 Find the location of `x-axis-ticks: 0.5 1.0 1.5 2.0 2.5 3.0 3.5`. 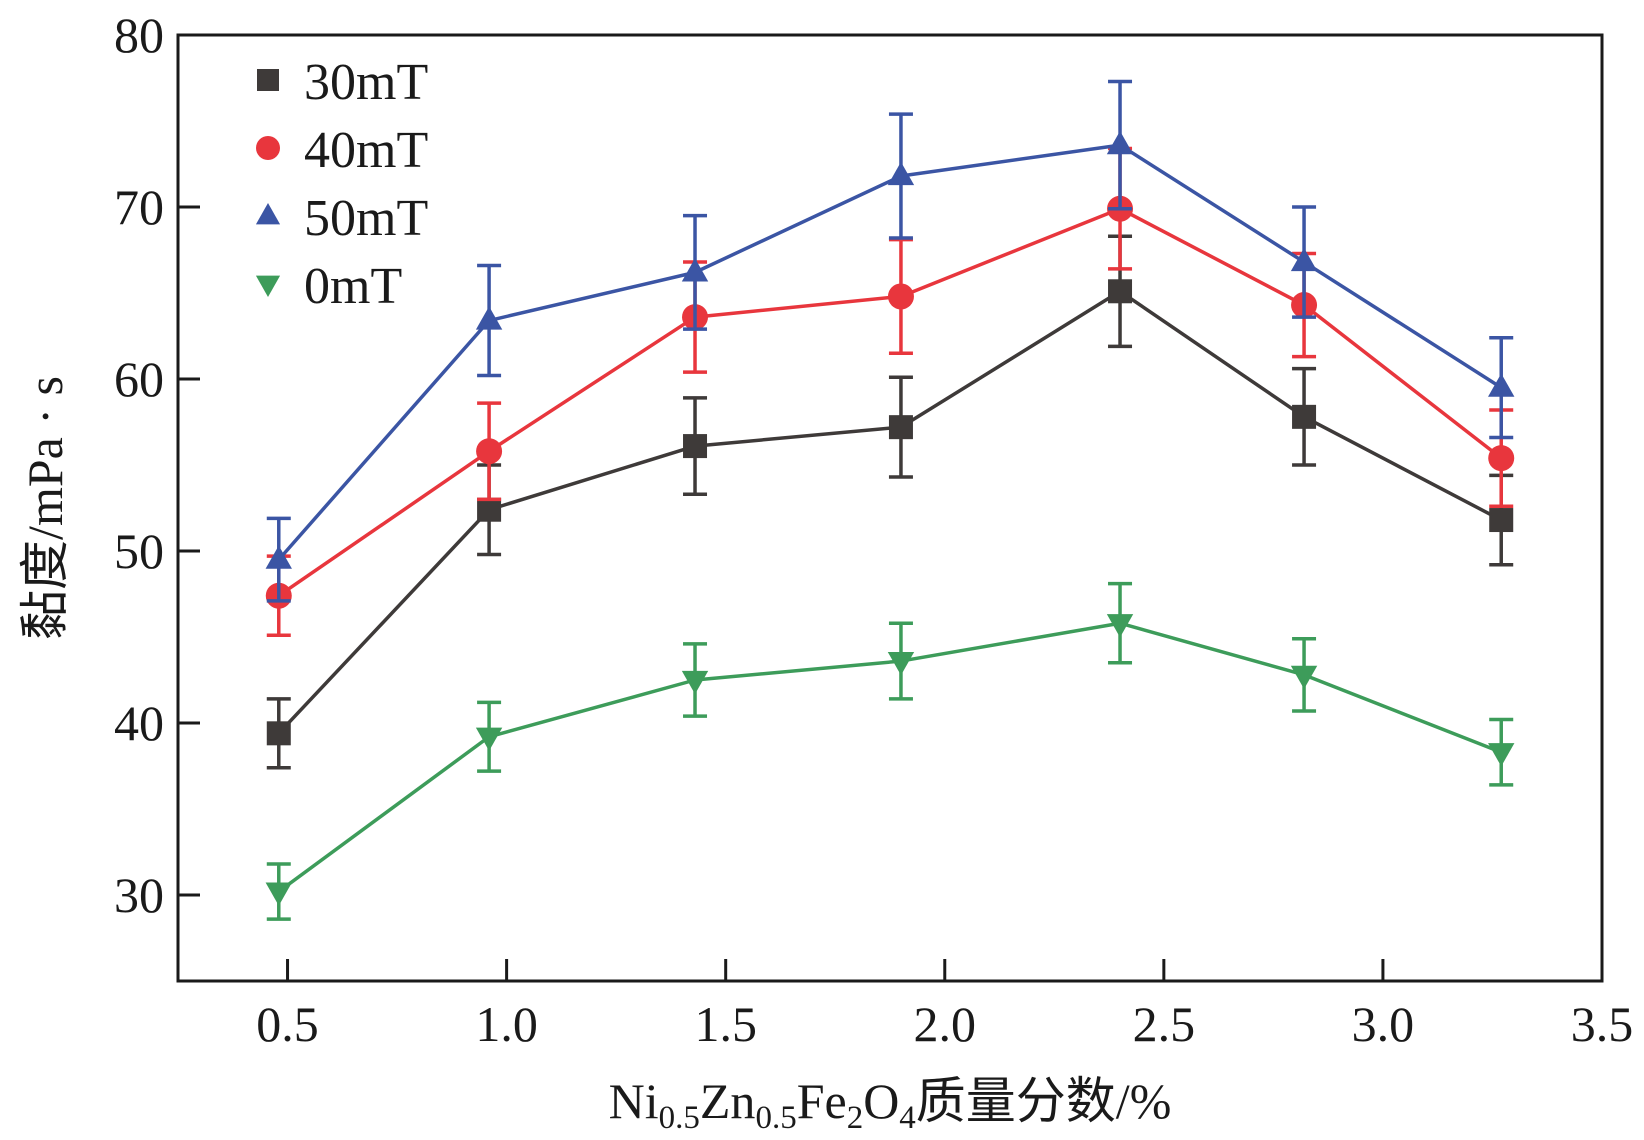

x-axis-ticks: 0.5 1.0 1.5 2.0 2.5 3.0 3.5 is located at coordinates (944, 1005).